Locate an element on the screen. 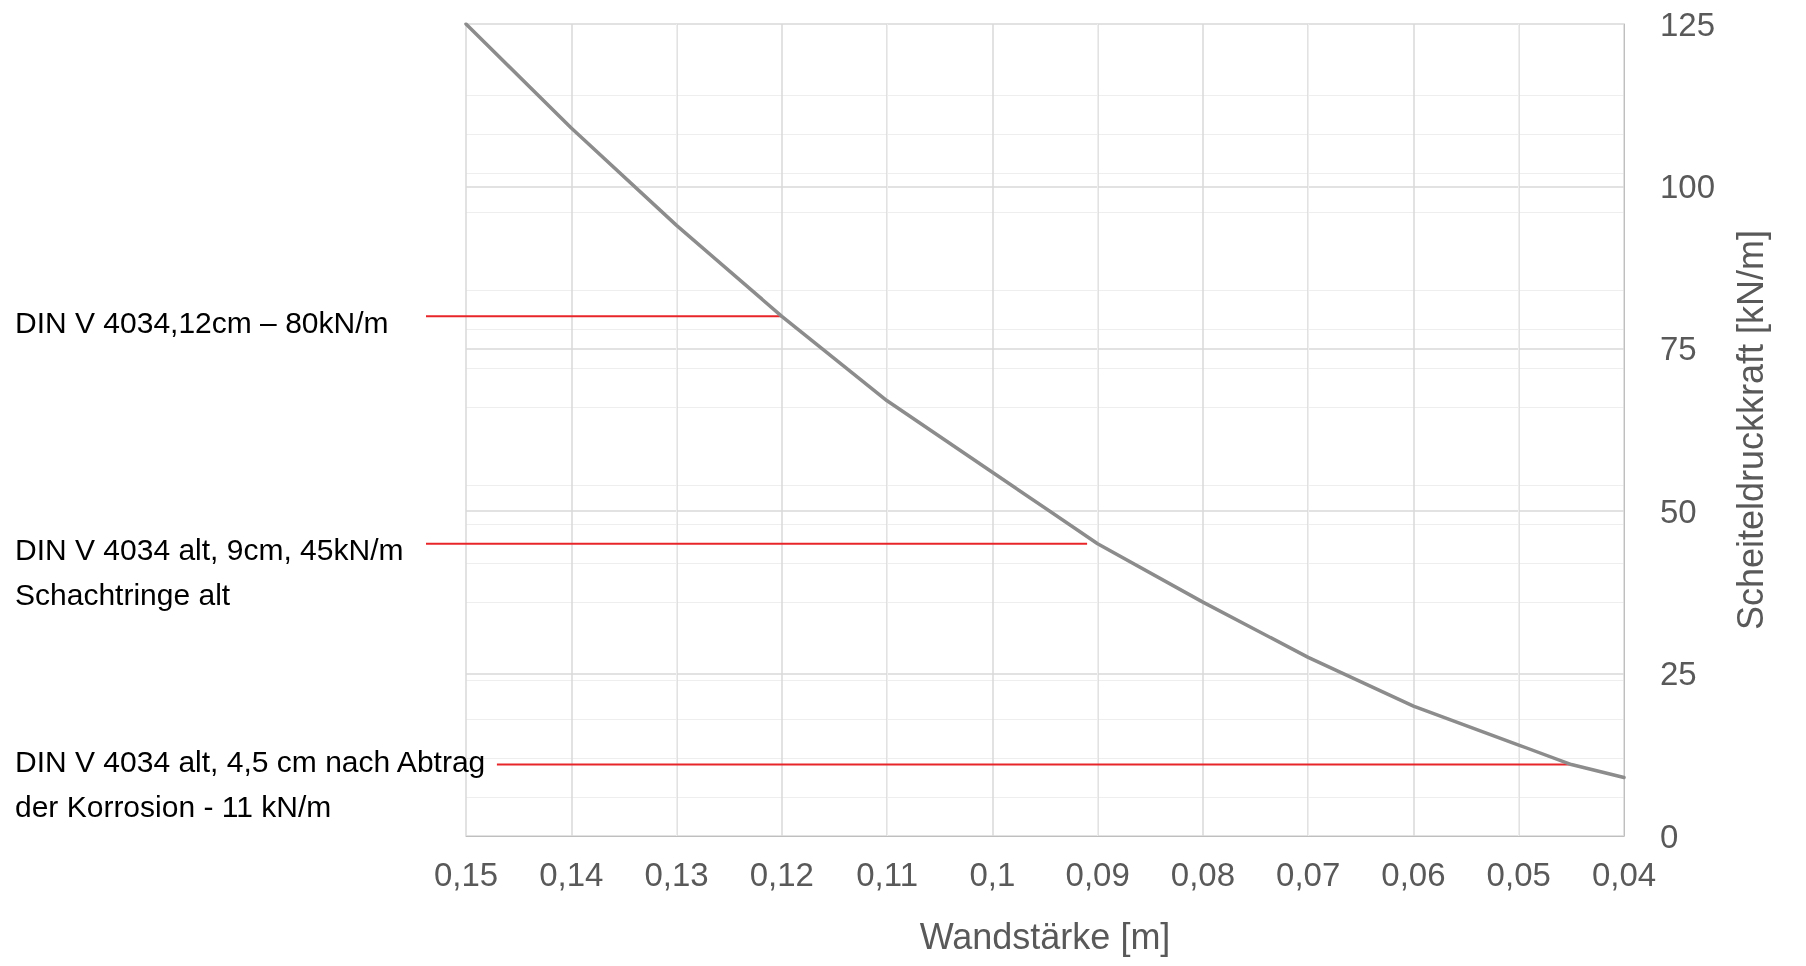 Image resolution: width=1806 pixels, height=966 pixels. x-tick-label: 0,12 is located at coordinates (781, 874).